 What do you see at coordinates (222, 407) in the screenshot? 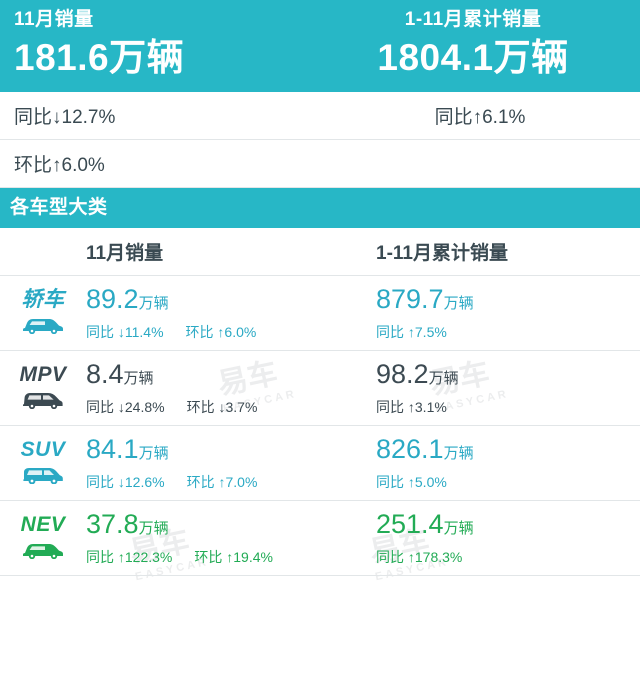
I see `month-mom: 环比 ↓3.7%` at bounding box center [222, 407].